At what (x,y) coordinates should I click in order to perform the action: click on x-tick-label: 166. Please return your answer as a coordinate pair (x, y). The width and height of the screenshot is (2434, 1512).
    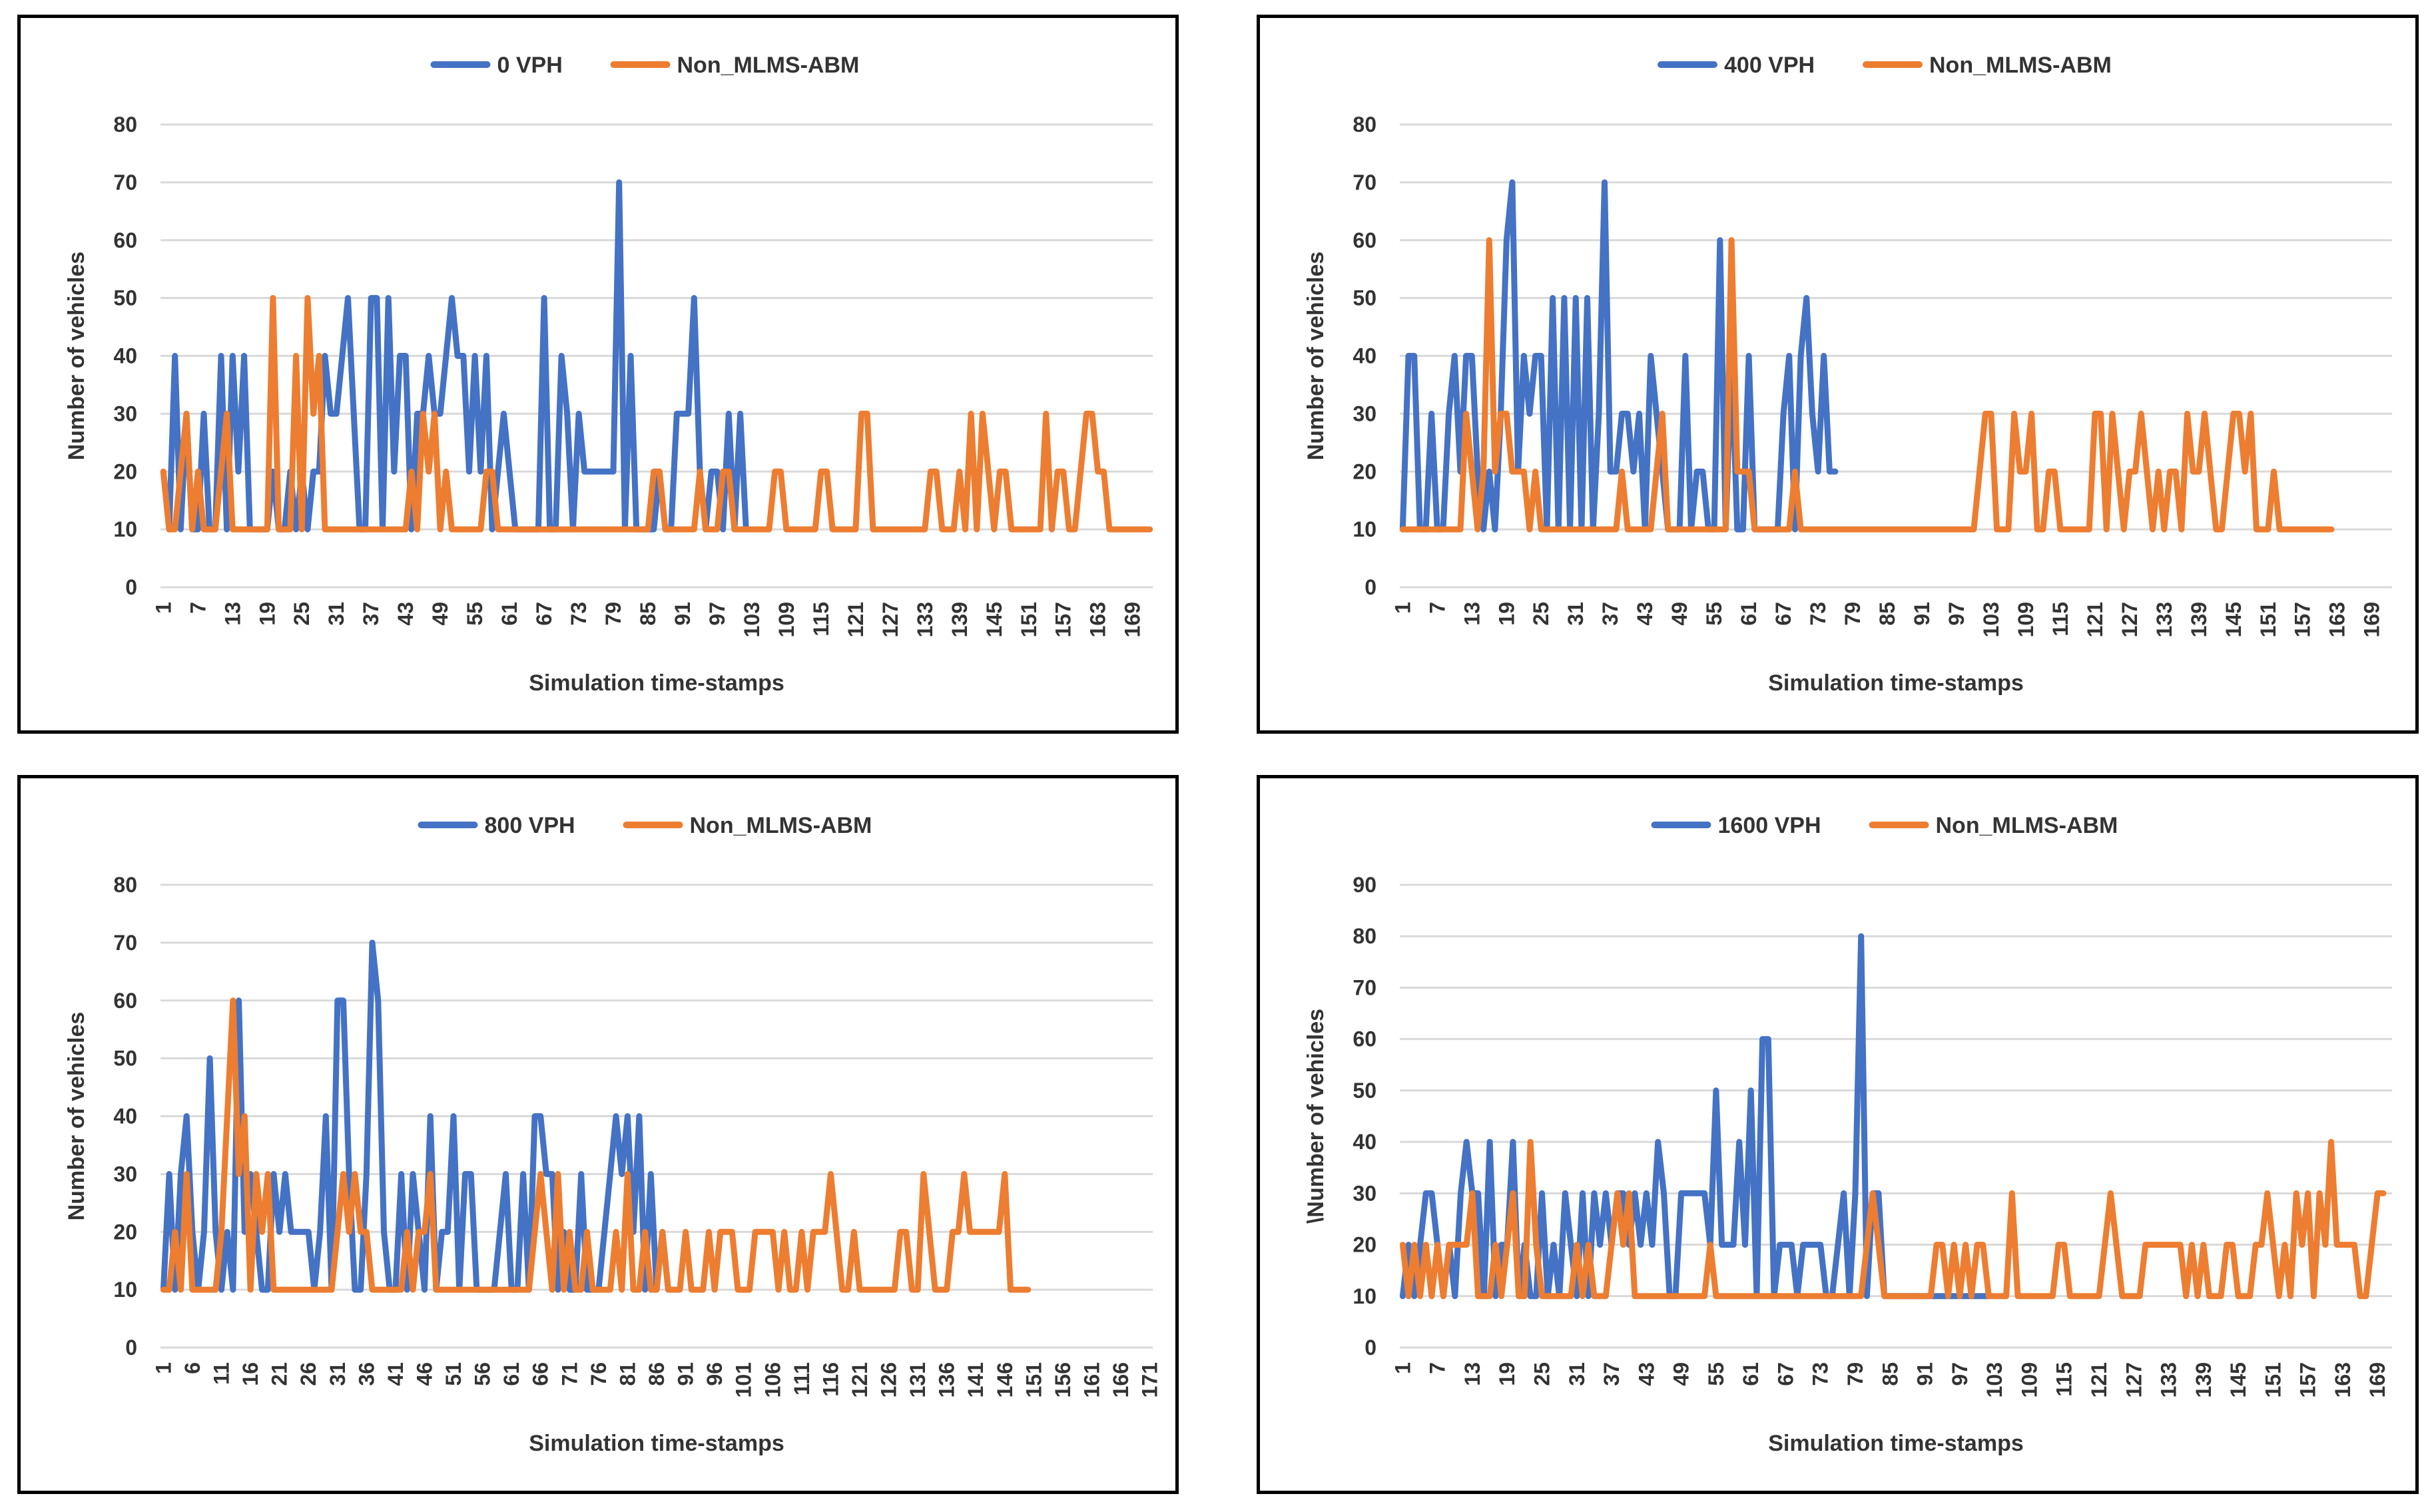
    Looking at the image, I should click on (1121, 1379).